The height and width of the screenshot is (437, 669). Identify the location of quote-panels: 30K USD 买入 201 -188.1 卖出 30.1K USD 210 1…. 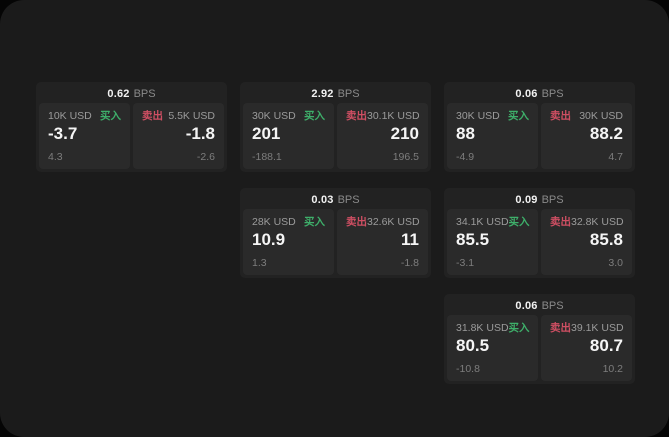
(335, 136).